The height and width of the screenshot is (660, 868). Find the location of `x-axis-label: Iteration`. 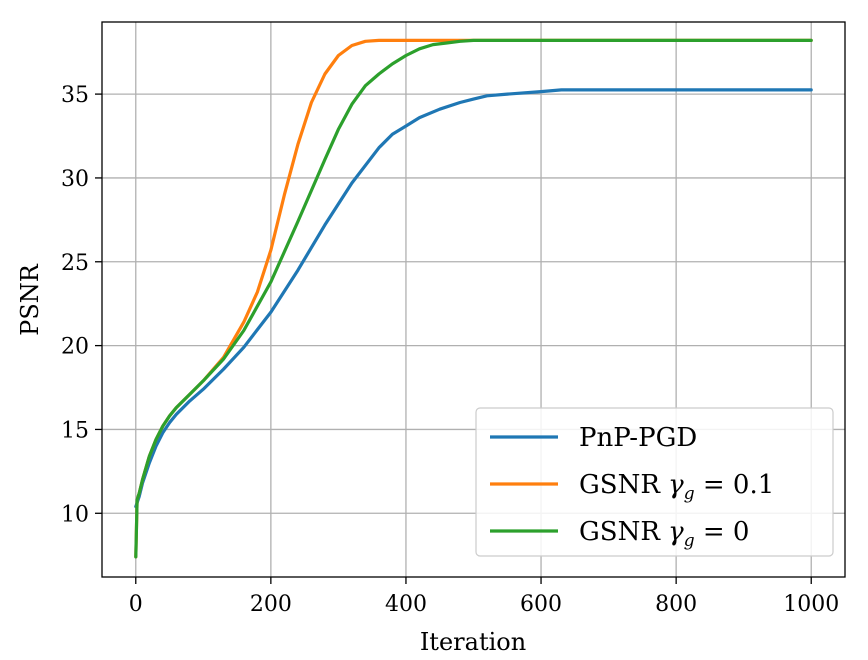

x-axis-label: Iteration is located at coordinates (473, 642).